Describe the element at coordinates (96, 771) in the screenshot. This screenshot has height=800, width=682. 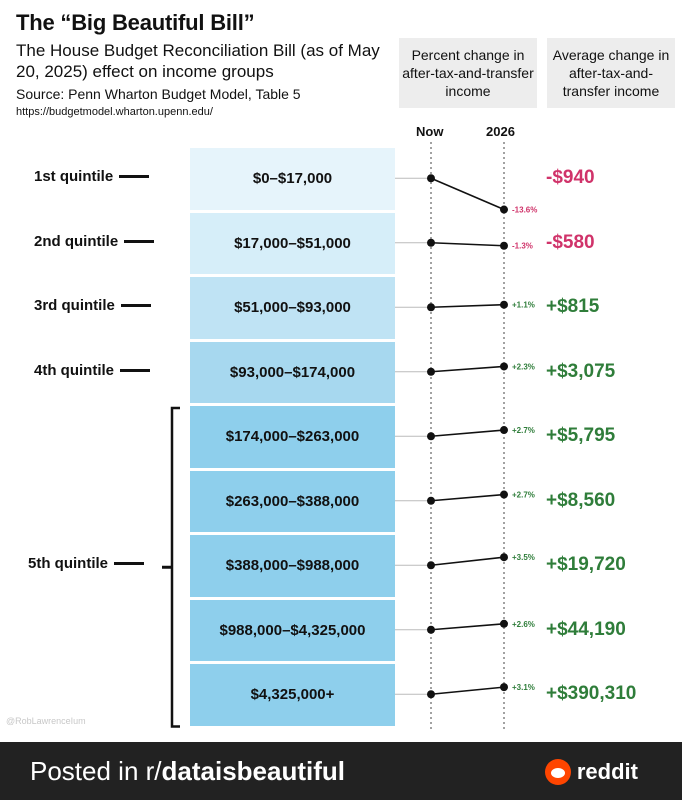
I see `posted-prefix: Posted in r/` at that location.